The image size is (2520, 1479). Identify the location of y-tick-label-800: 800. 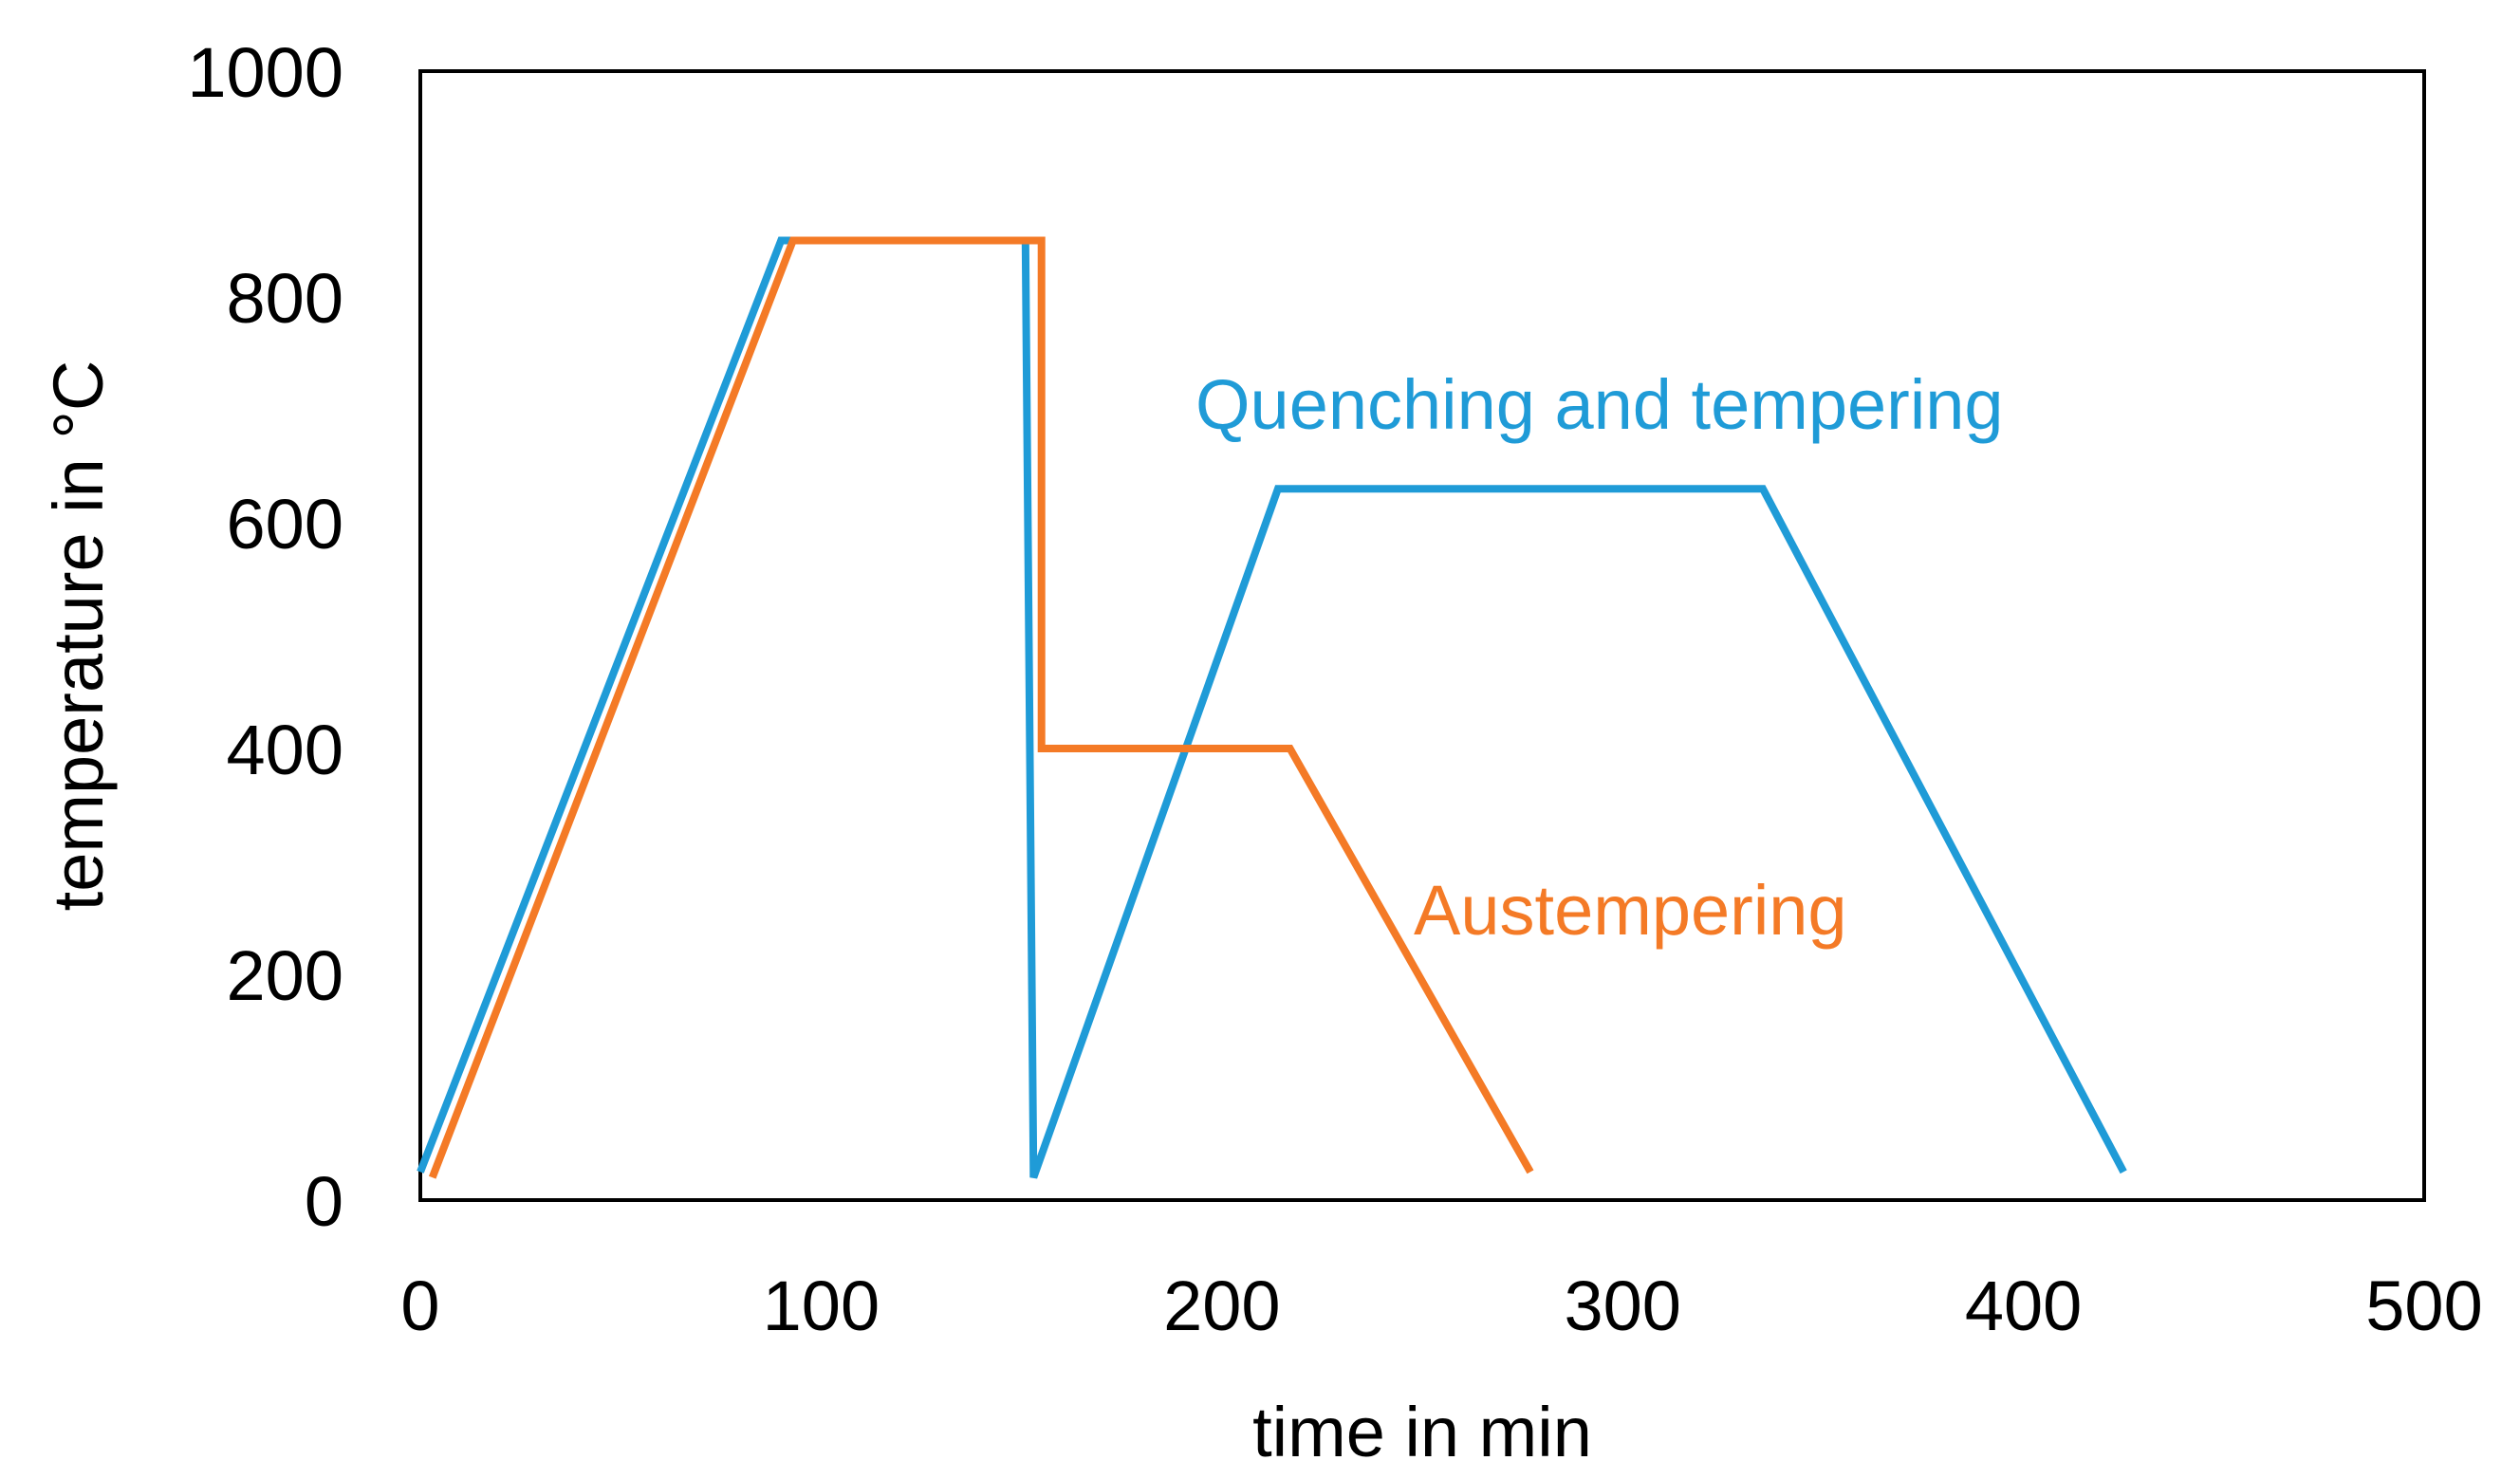
(285, 298).